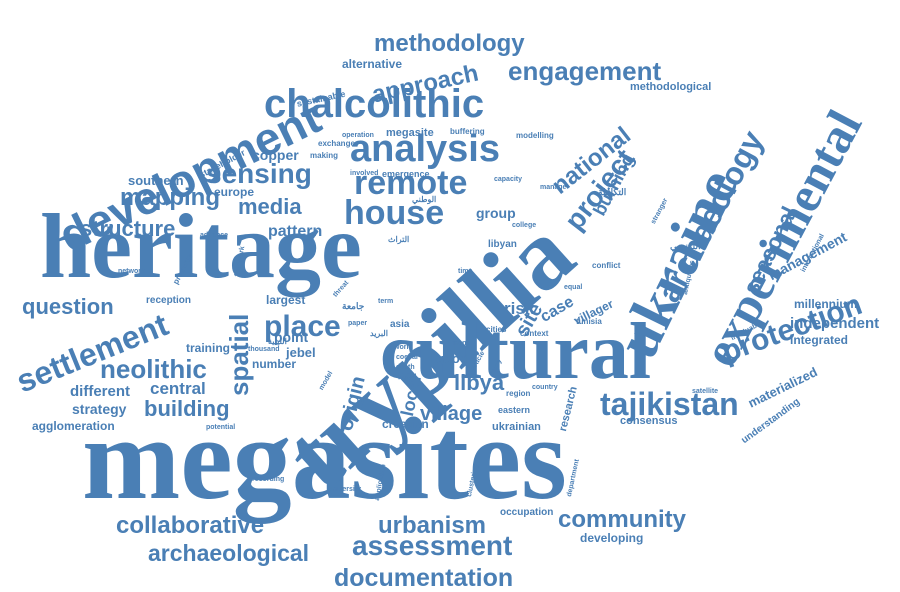  Describe the element at coordinates (324, 155) in the screenshot. I see `word: making` at that location.